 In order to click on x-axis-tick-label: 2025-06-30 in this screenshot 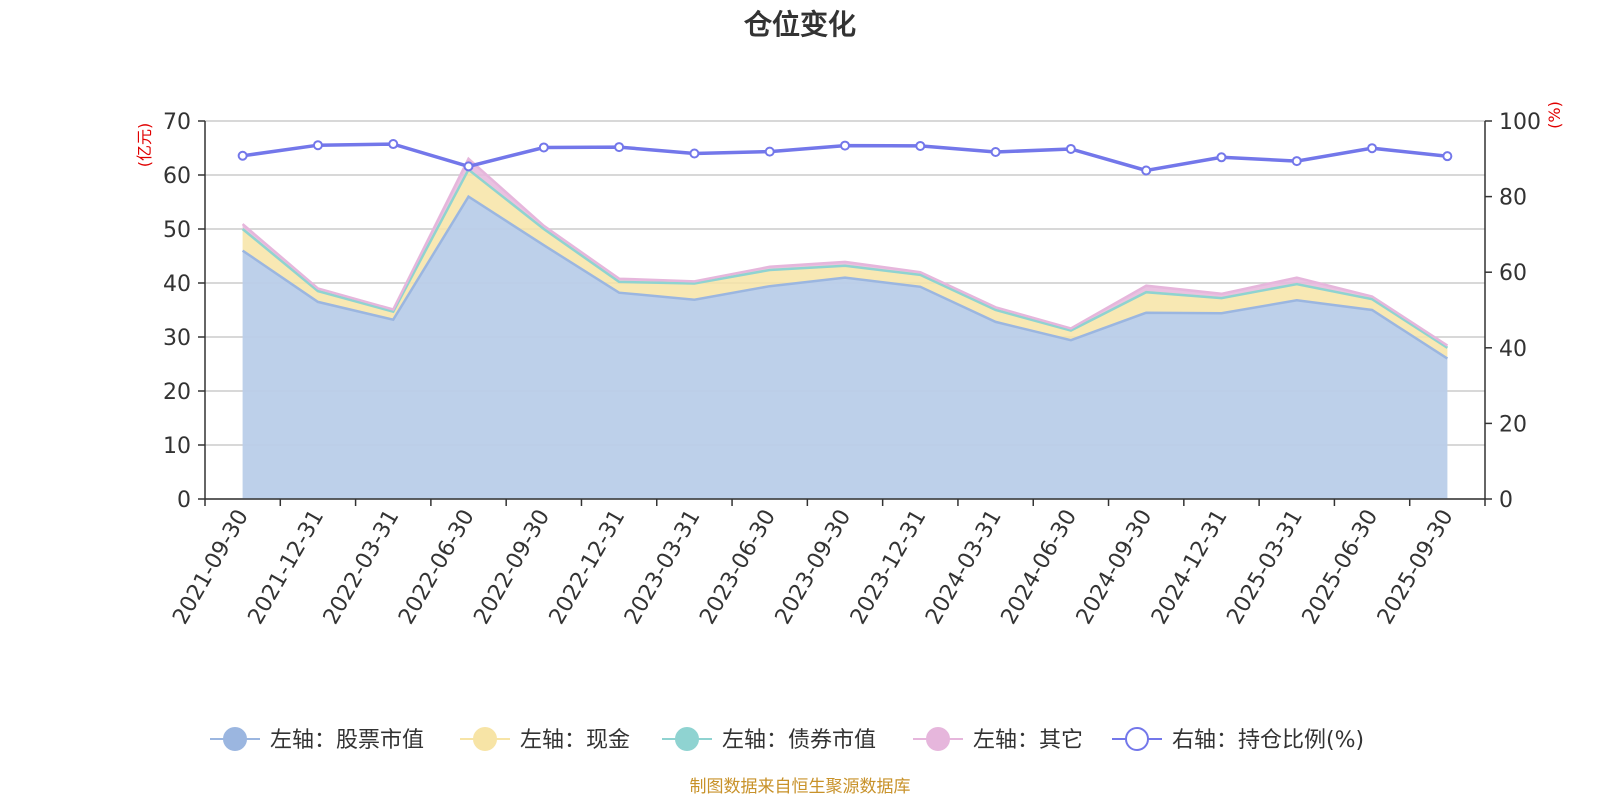, I will do `click(1341, 567)`.